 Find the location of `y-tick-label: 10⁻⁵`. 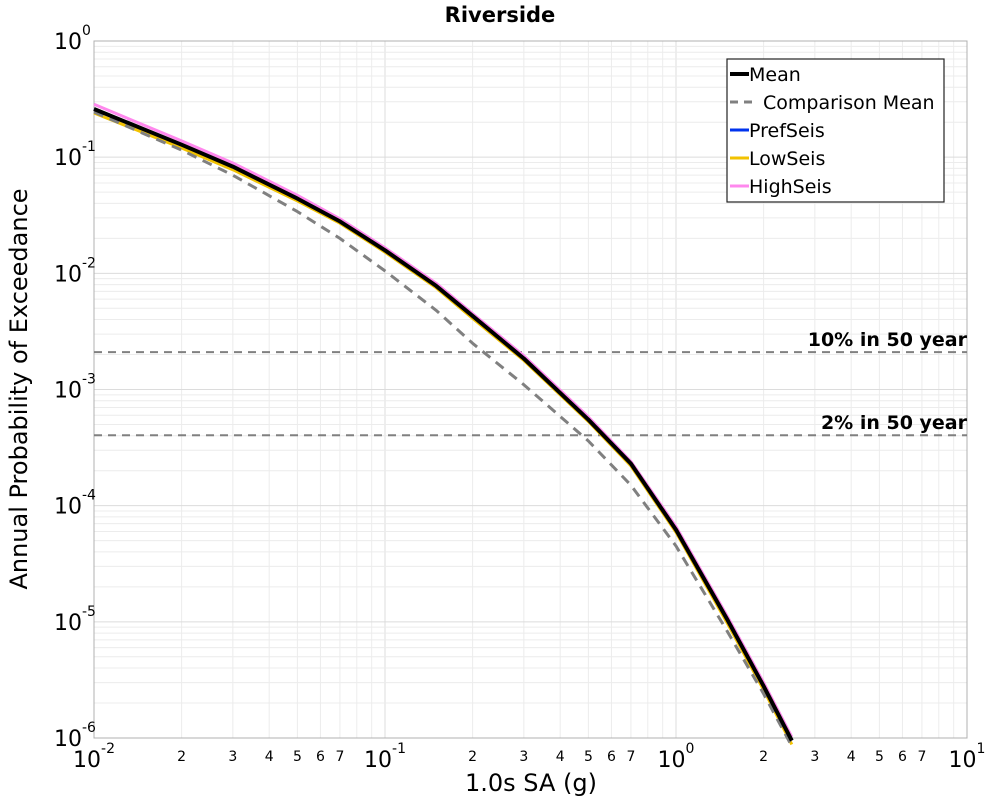

y-tick-label: 10⁻⁵ is located at coordinates (75, 620).